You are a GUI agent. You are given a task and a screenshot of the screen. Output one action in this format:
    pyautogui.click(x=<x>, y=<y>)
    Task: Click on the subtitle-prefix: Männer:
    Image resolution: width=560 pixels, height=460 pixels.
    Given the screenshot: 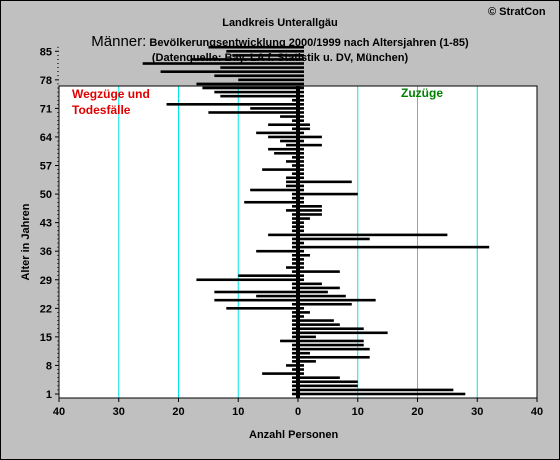 What is the action you would take?
    pyautogui.click(x=119, y=41)
    